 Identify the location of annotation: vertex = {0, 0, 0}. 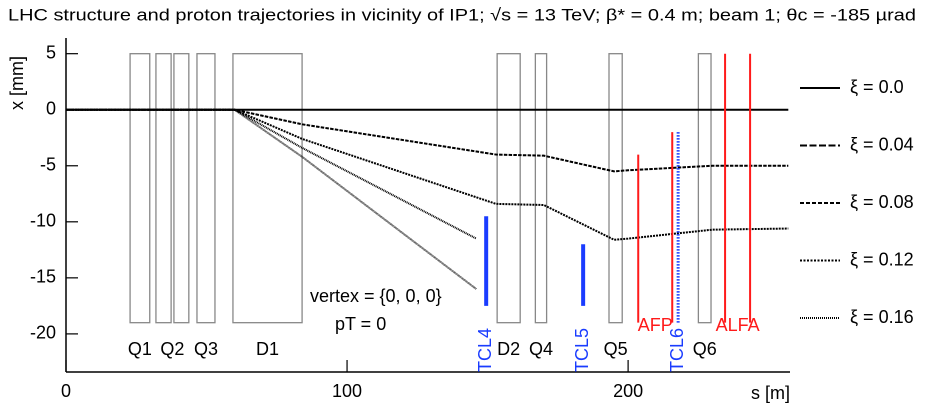
(376, 296).